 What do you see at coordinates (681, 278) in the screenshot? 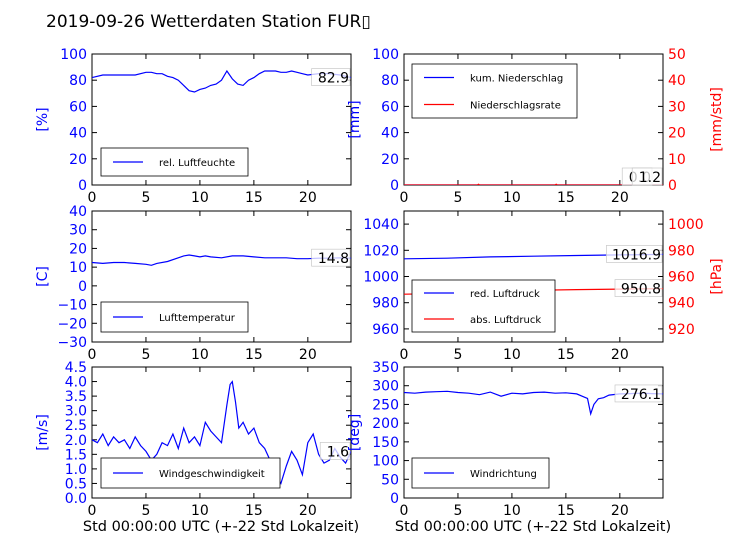
I see `y-right-tick-label: 960` at bounding box center [681, 278].